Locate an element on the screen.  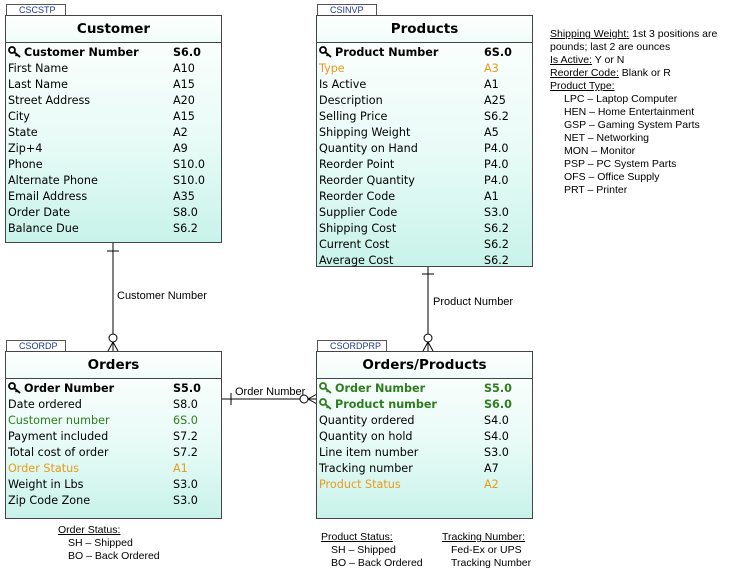
note-reorder-code-label: Reorder Code: is located at coordinates (584, 73).